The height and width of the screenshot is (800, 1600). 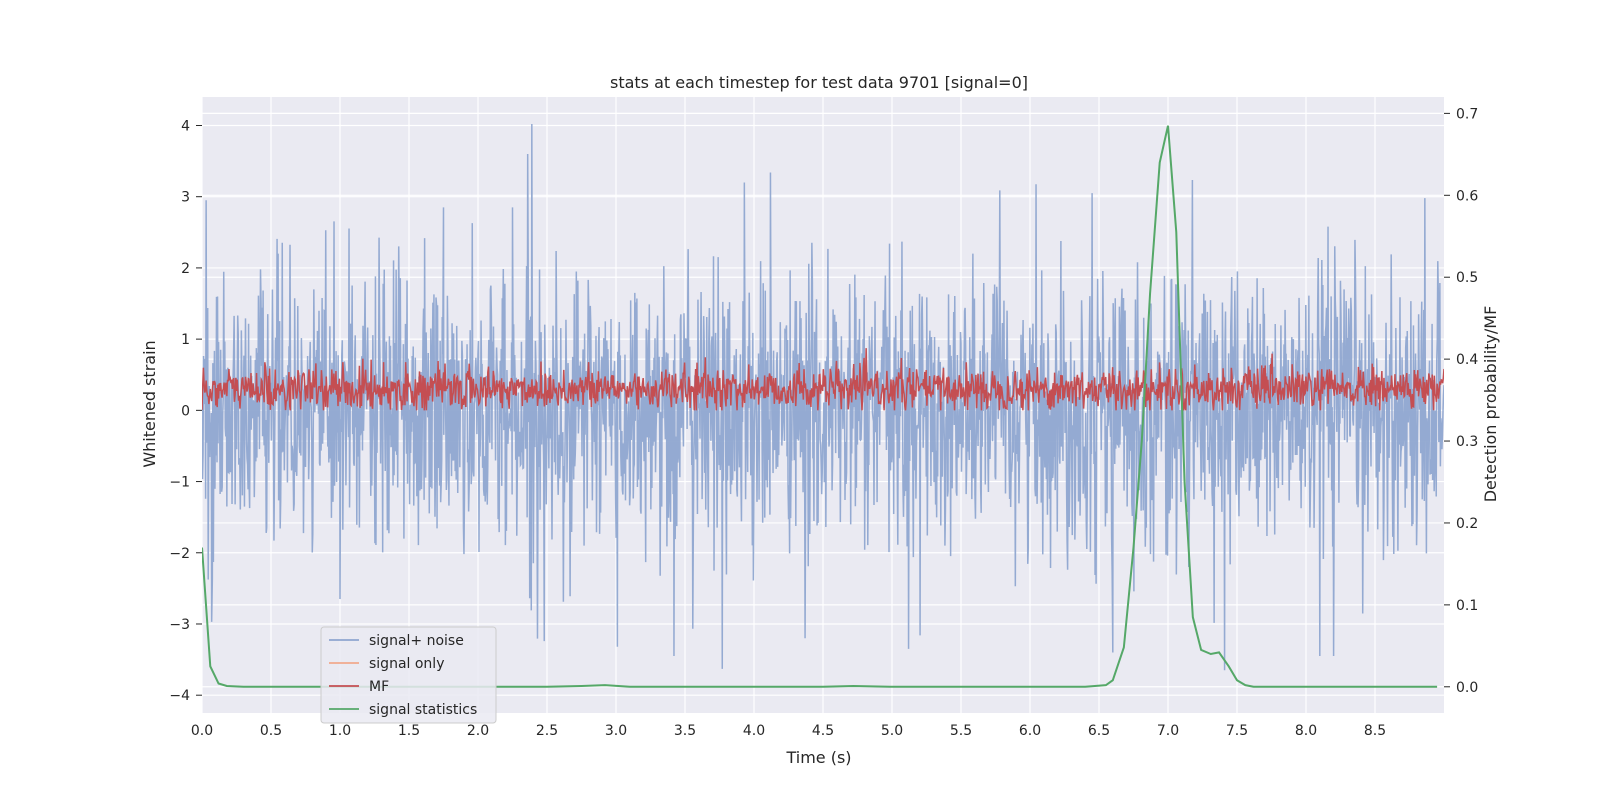 What do you see at coordinates (1375, 731) in the screenshot?
I see `x-tick-label: 8.5` at bounding box center [1375, 731].